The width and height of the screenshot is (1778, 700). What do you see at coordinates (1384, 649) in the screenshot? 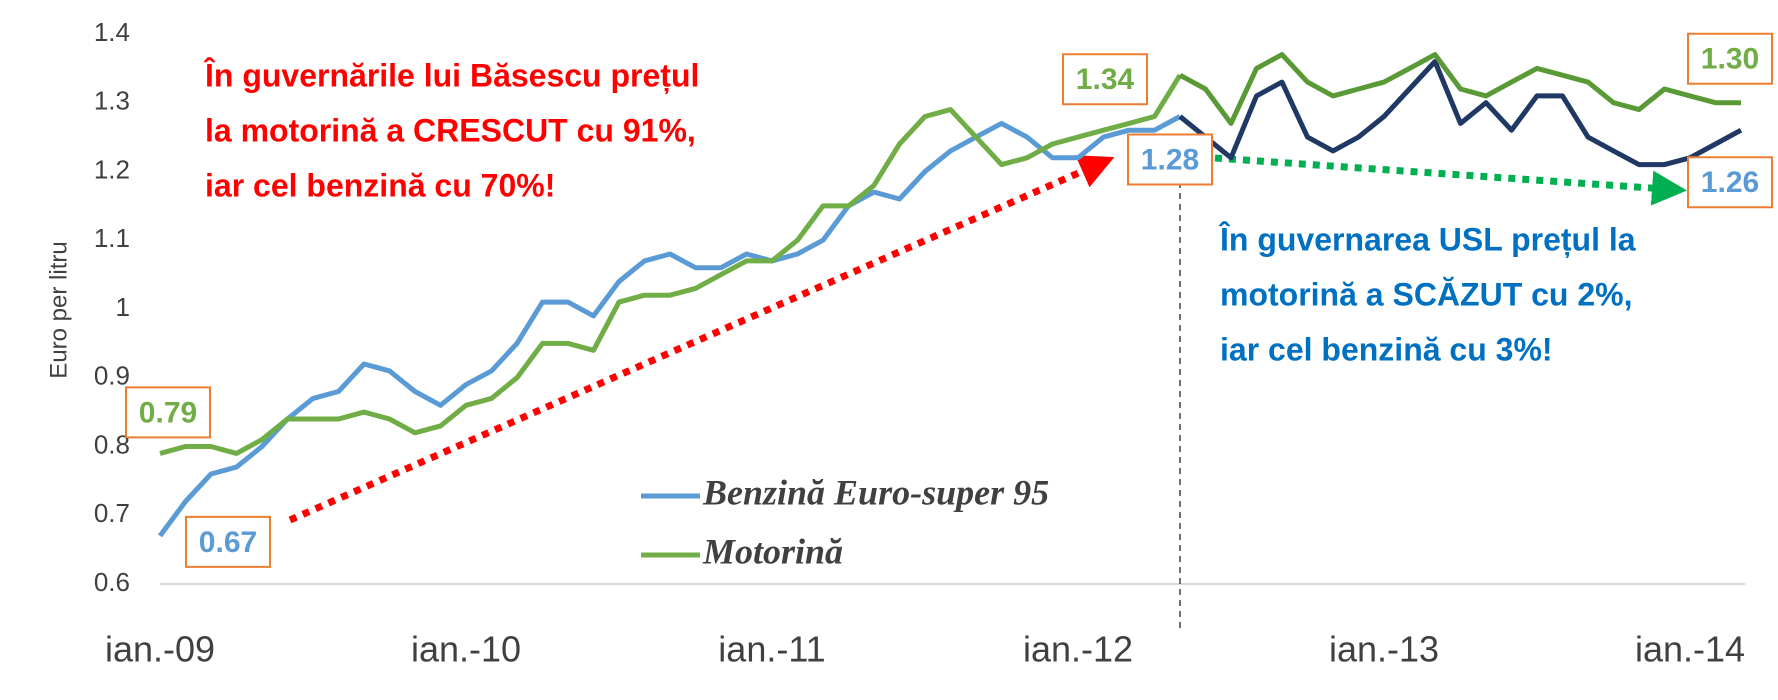
I see `x-tick-label: ian.-13` at bounding box center [1384, 649].